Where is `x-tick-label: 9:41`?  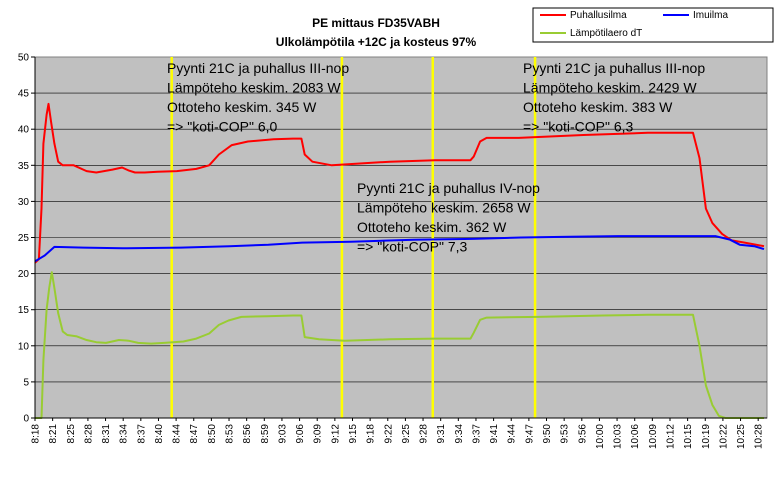
x-tick-label: 9:41 is located at coordinates (494, 434).